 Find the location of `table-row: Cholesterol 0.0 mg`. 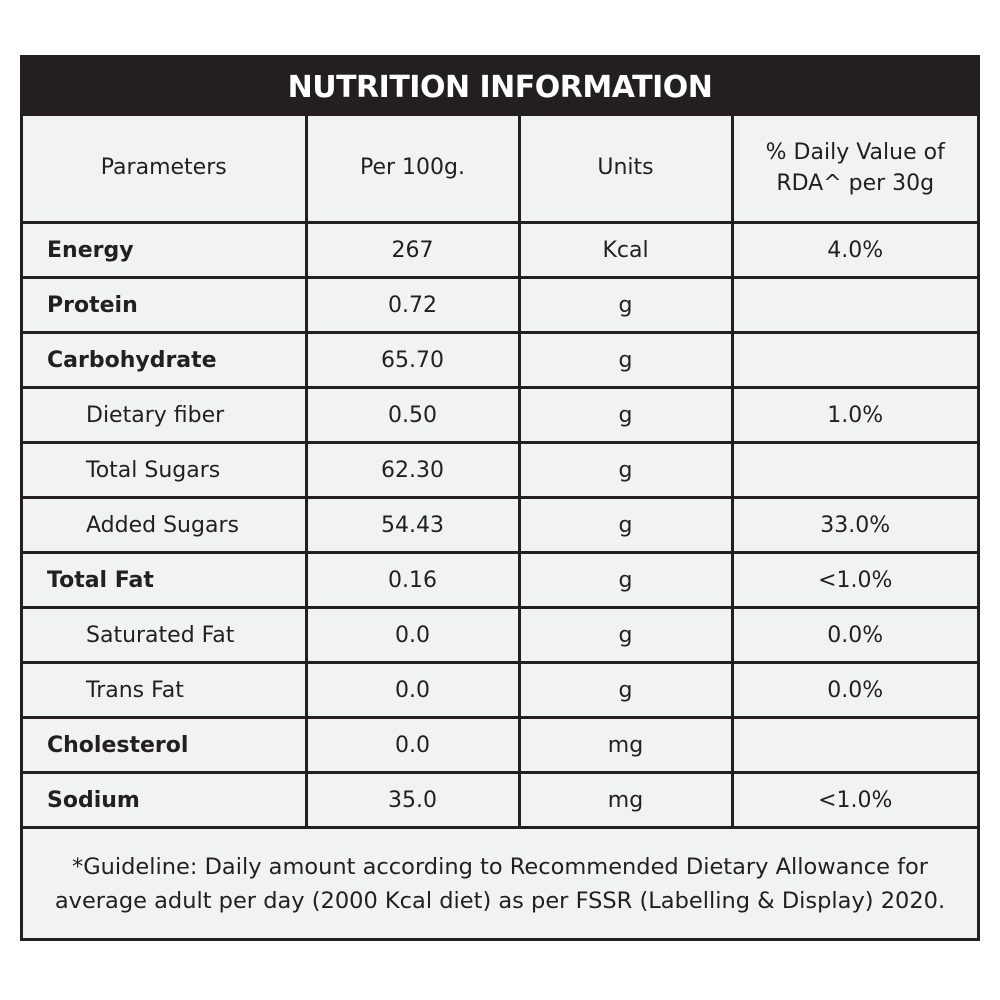

table-row: Cholesterol 0.0 mg is located at coordinates (500, 745).